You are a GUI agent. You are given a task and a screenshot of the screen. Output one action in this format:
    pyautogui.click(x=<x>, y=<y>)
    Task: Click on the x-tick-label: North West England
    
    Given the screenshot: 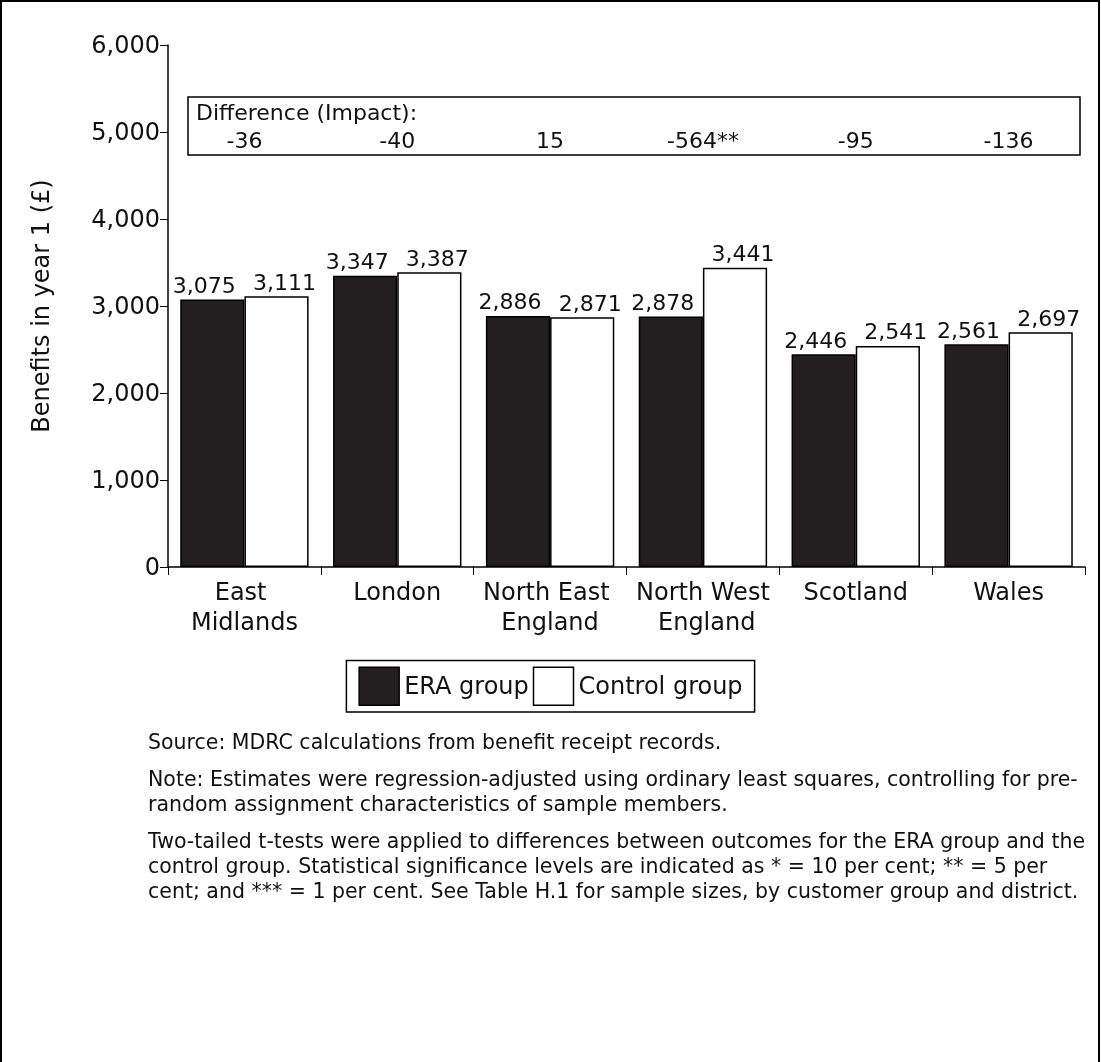 What is the action you would take?
    pyautogui.click(x=703, y=607)
    